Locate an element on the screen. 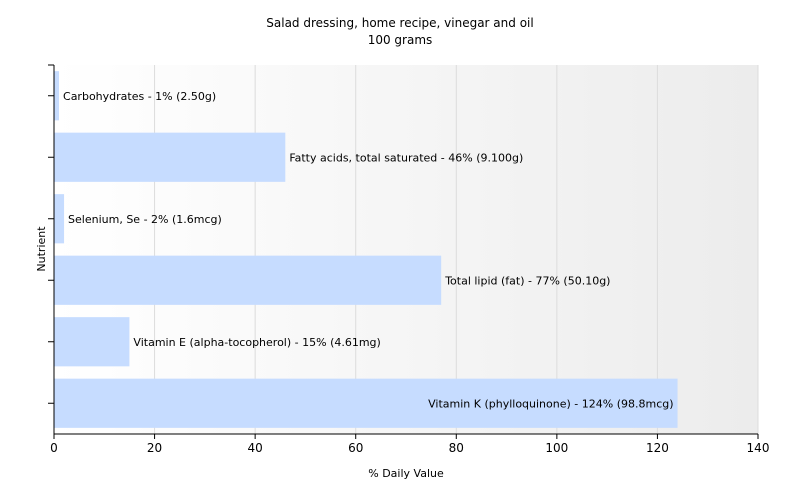  x-tick-label: 140 is located at coordinates (758, 448).